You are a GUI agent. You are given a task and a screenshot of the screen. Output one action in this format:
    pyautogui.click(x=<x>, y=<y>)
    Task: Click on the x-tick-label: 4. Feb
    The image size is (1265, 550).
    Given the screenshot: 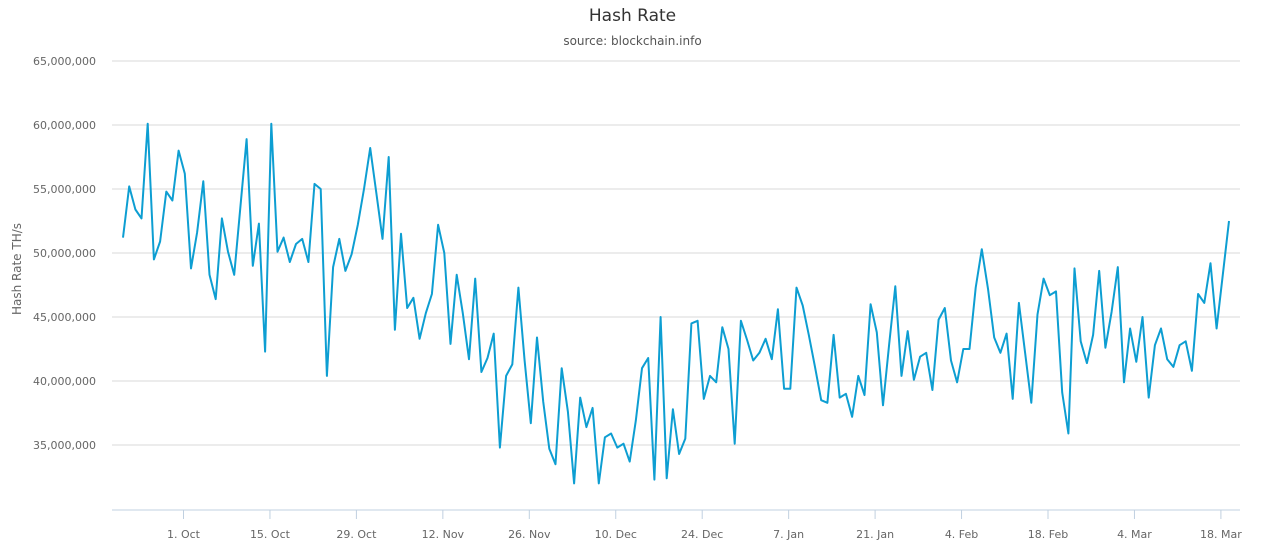 What is the action you would take?
    pyautogui.click(x=961, y=534)
    